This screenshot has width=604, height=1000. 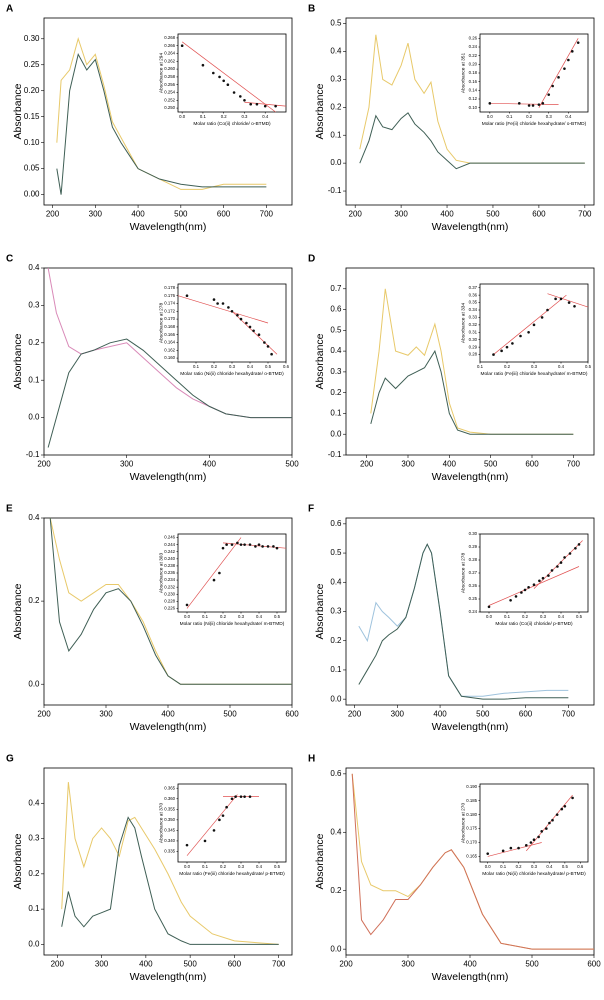 I want to click on y-tick-label: 0.166, so click(x=169, y=334).